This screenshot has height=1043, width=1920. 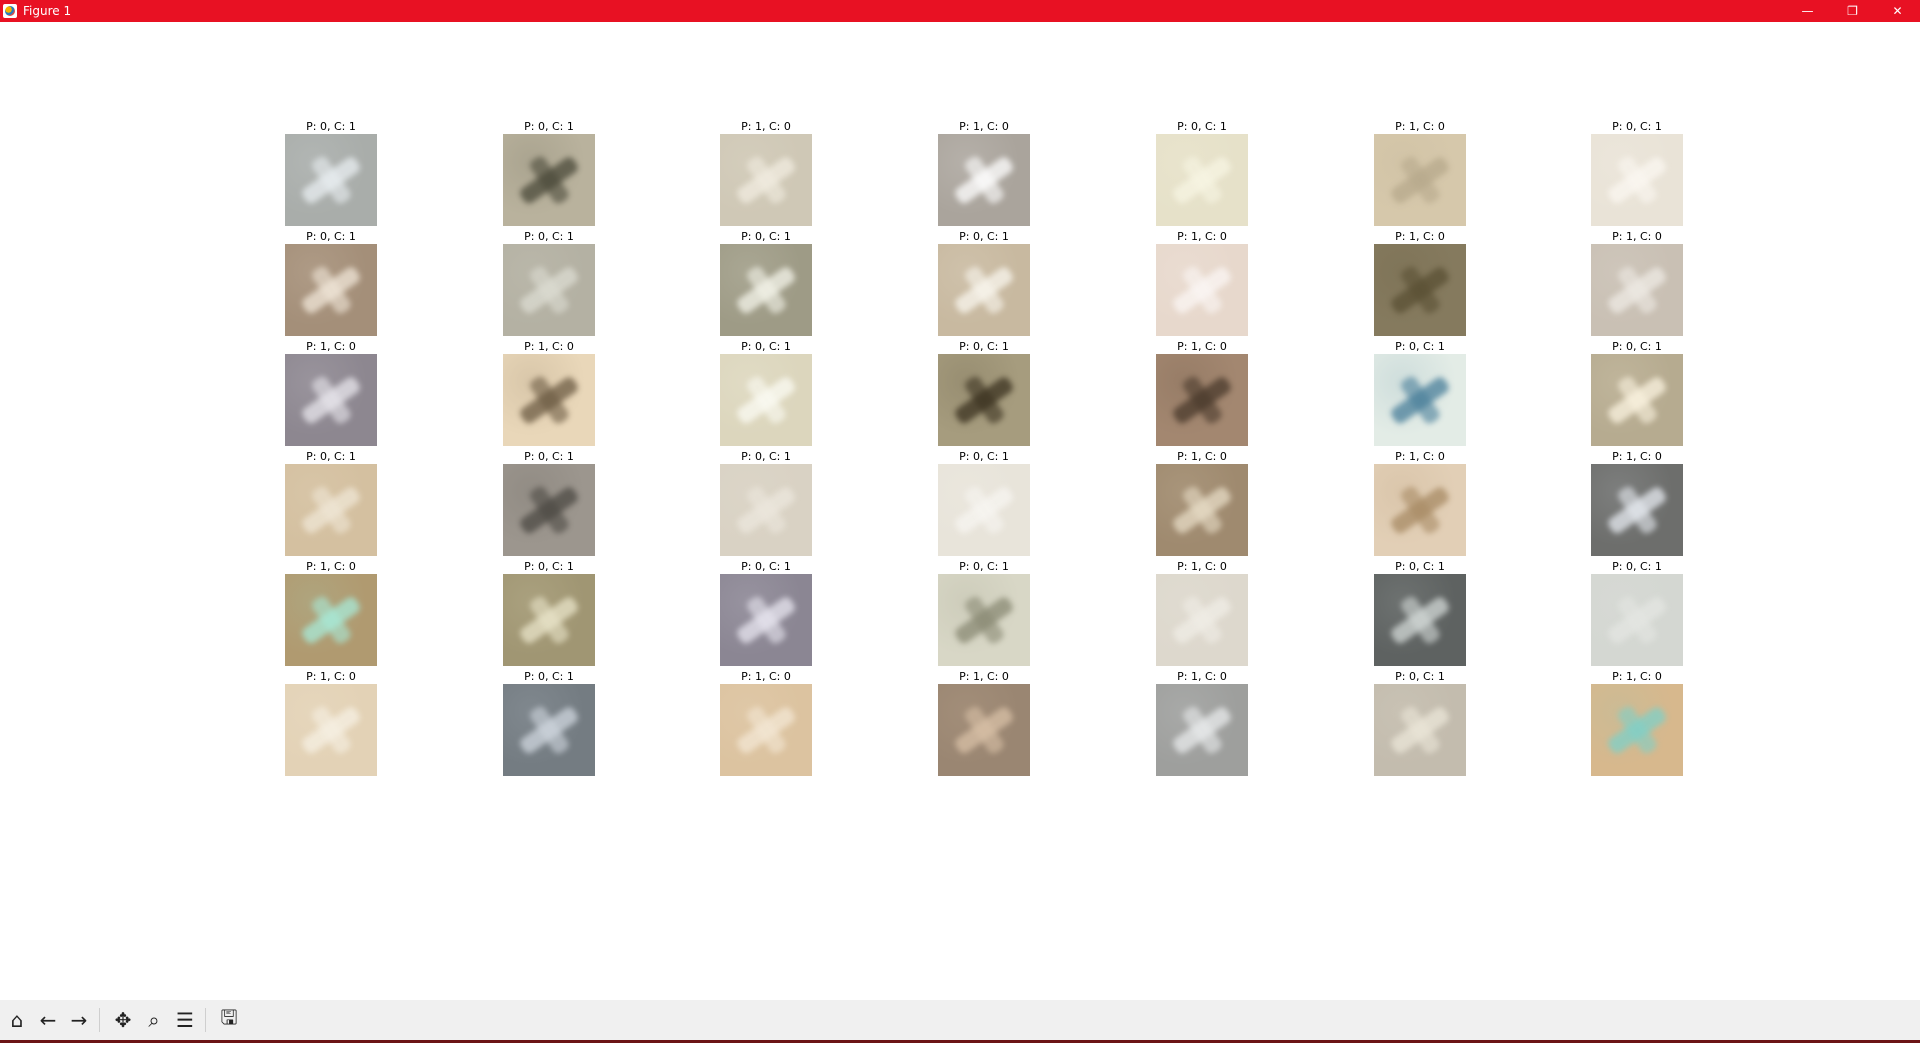 I want to click on home-button: ⌂, so click(x=17, y=1020).